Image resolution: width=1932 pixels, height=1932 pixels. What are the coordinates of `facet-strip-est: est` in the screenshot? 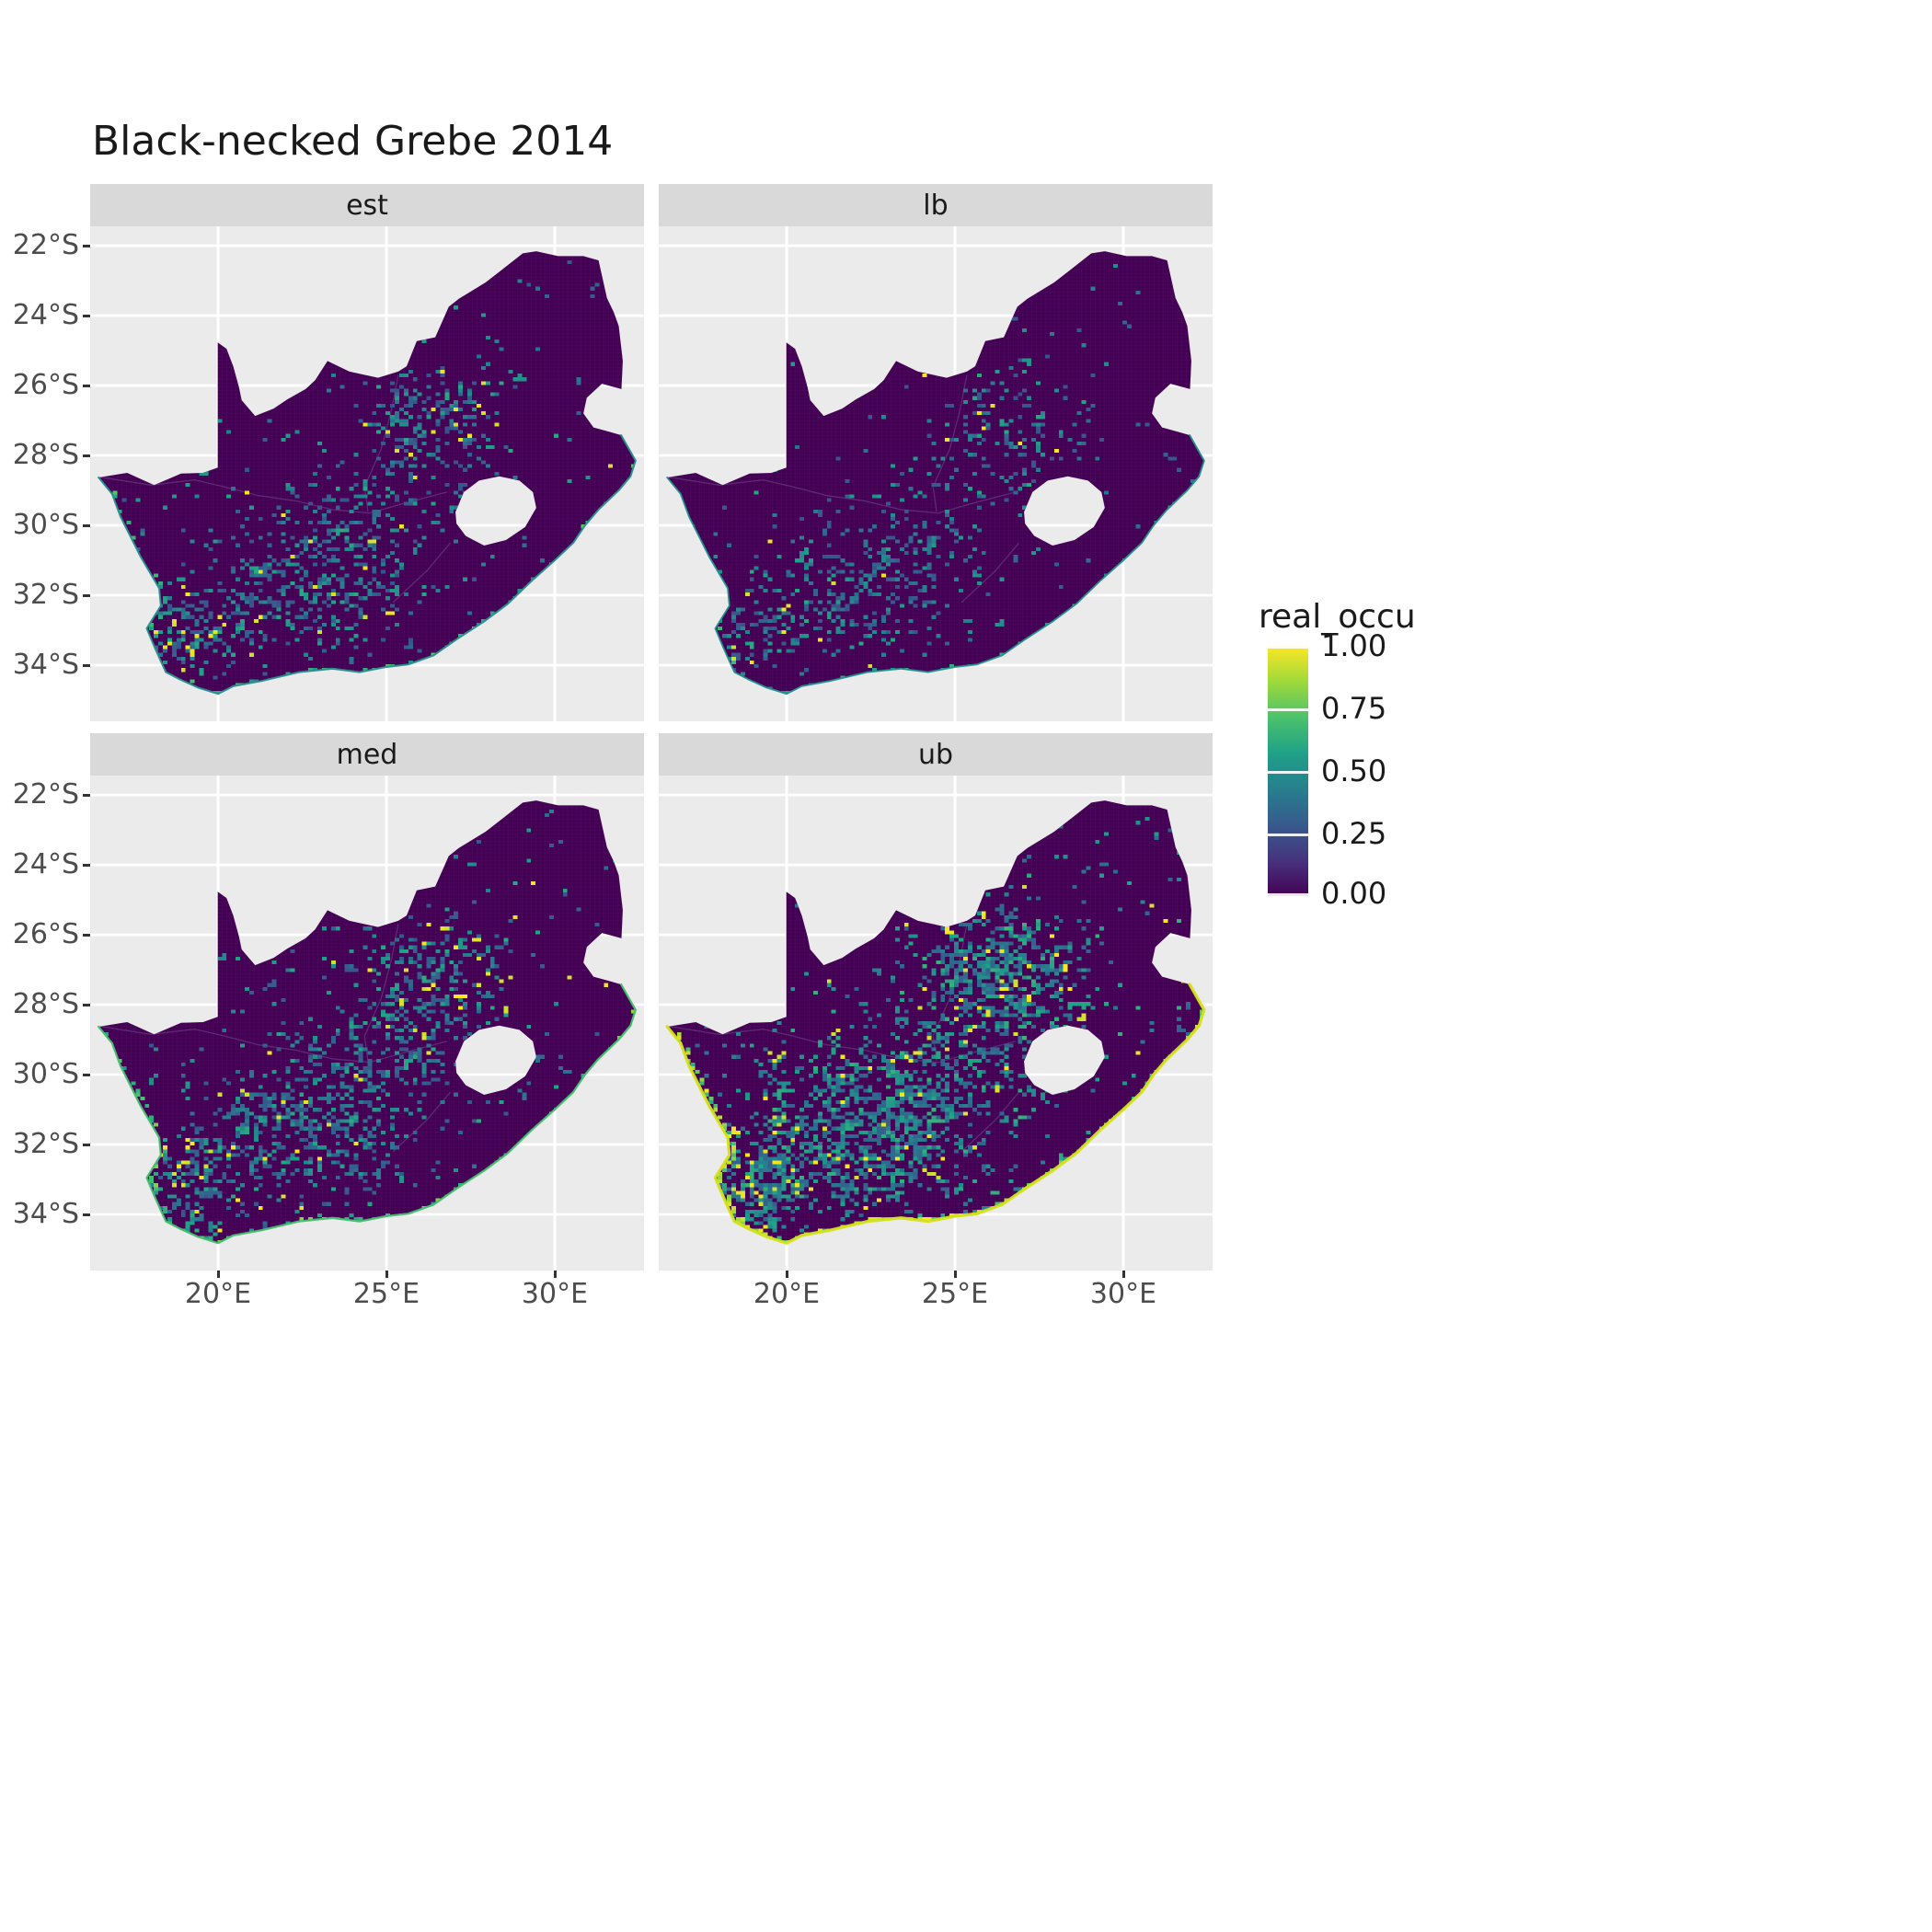 It's located at (367, 205).